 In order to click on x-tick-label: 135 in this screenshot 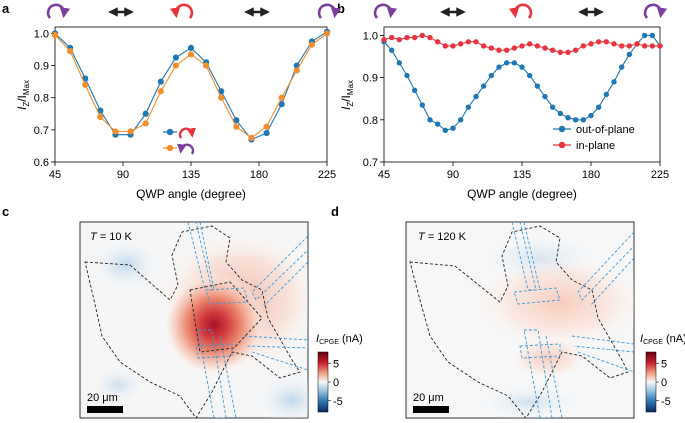, I will do `click(191, 175)`.